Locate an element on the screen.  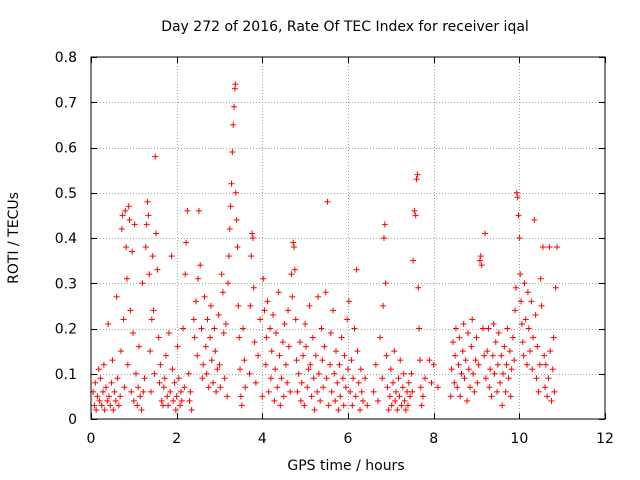
x-tick-label: 4 is located at coordinates (262, 439).